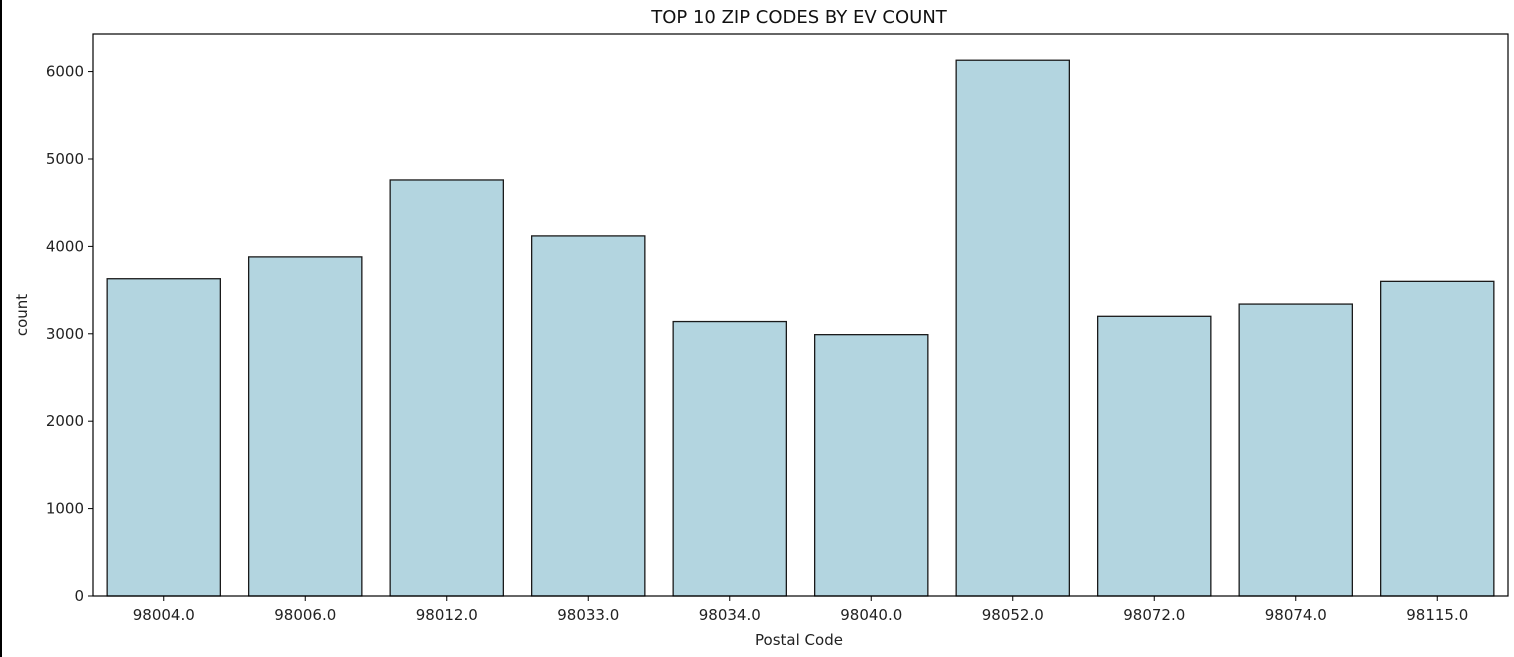 The width and height of the screenshot is (1514, 657). Describe the element at coordinates (1013, 328) in the screenshot. I see `bar-98052.0` at that location.